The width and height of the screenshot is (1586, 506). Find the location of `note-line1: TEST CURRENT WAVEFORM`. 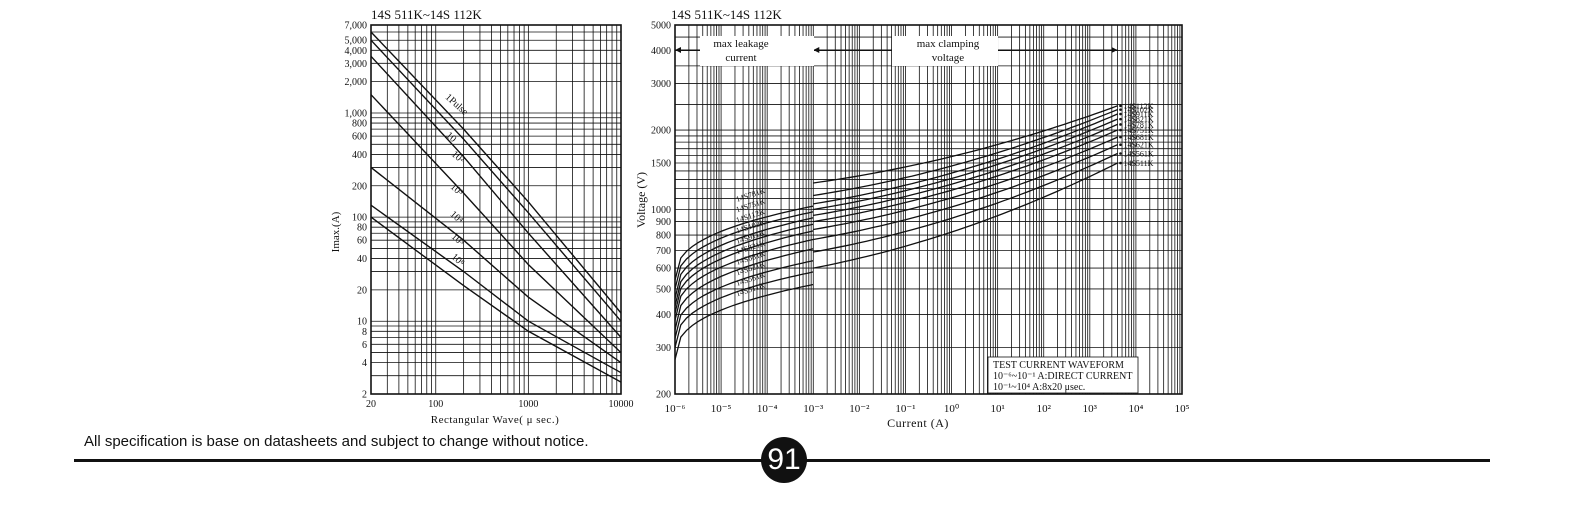

note-line1: TEST CURRENT WAVEFORM is located at coordinates (1058, 365).